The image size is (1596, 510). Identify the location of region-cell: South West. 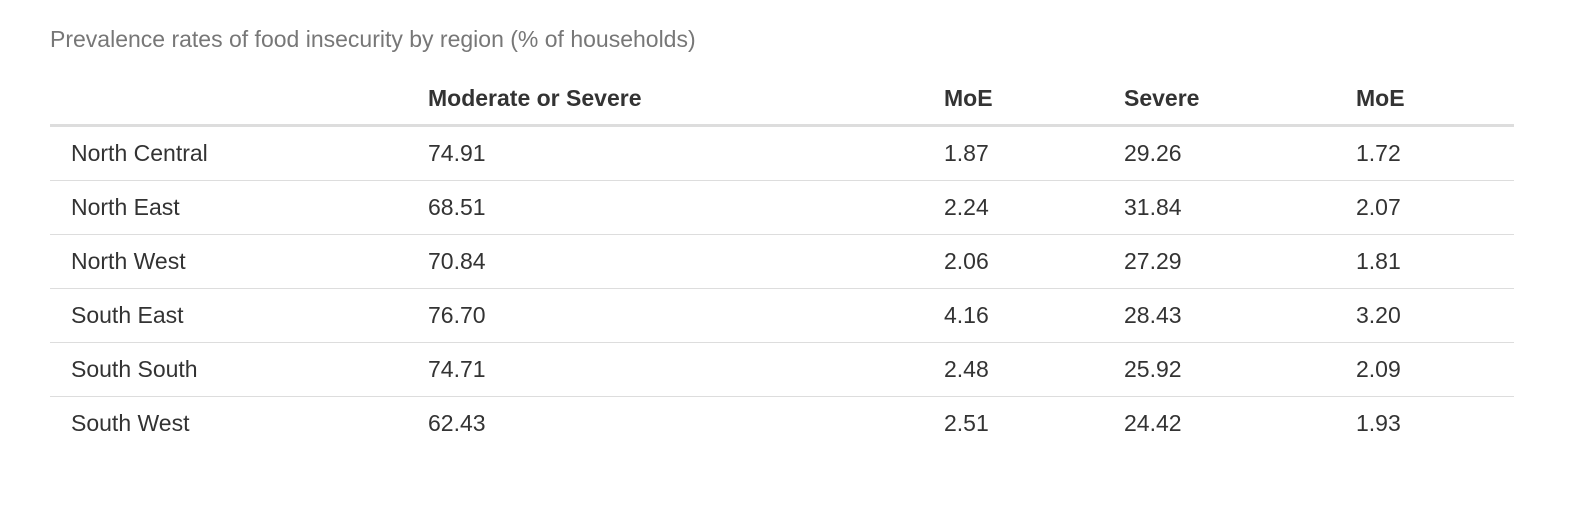
(130, 423).